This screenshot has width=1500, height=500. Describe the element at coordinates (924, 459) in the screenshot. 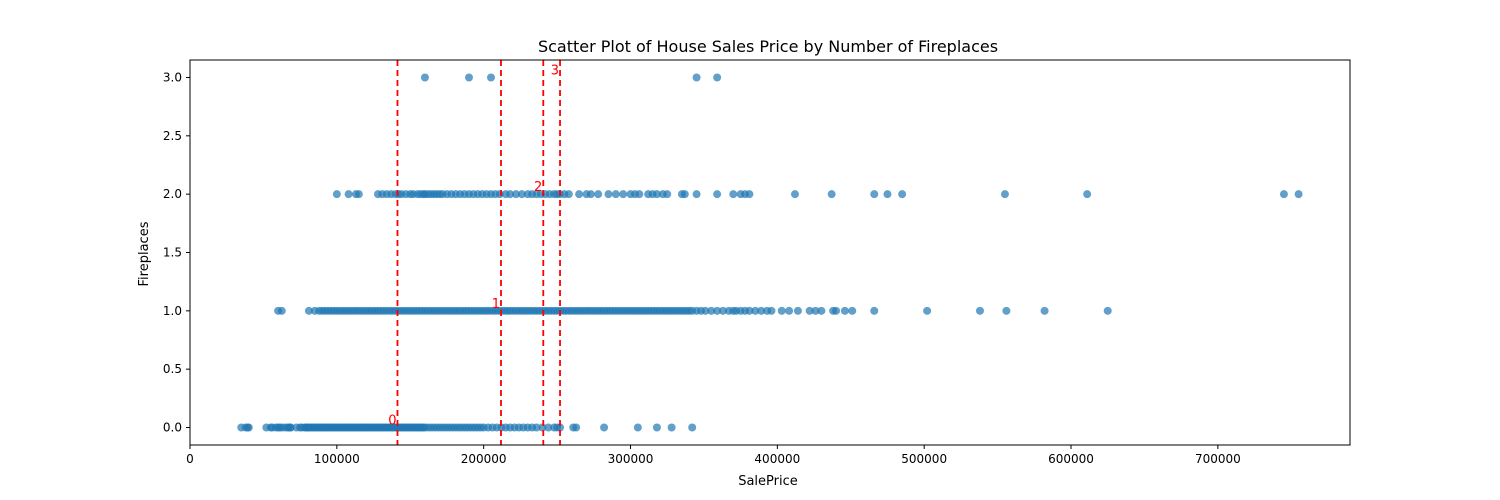

I see `x-tick-label: 500000` at that location.